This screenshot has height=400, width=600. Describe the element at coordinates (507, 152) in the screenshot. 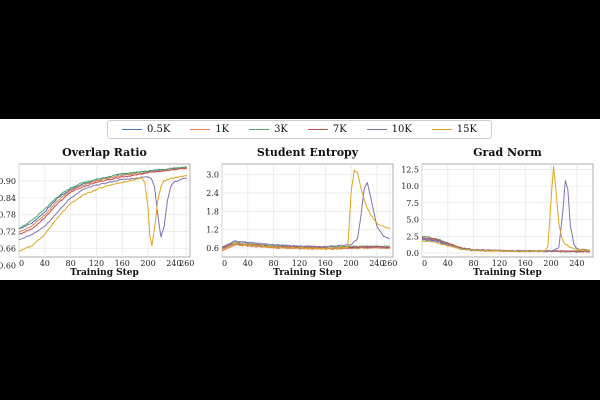

I see `chart-title: Grad Norm` at that location.